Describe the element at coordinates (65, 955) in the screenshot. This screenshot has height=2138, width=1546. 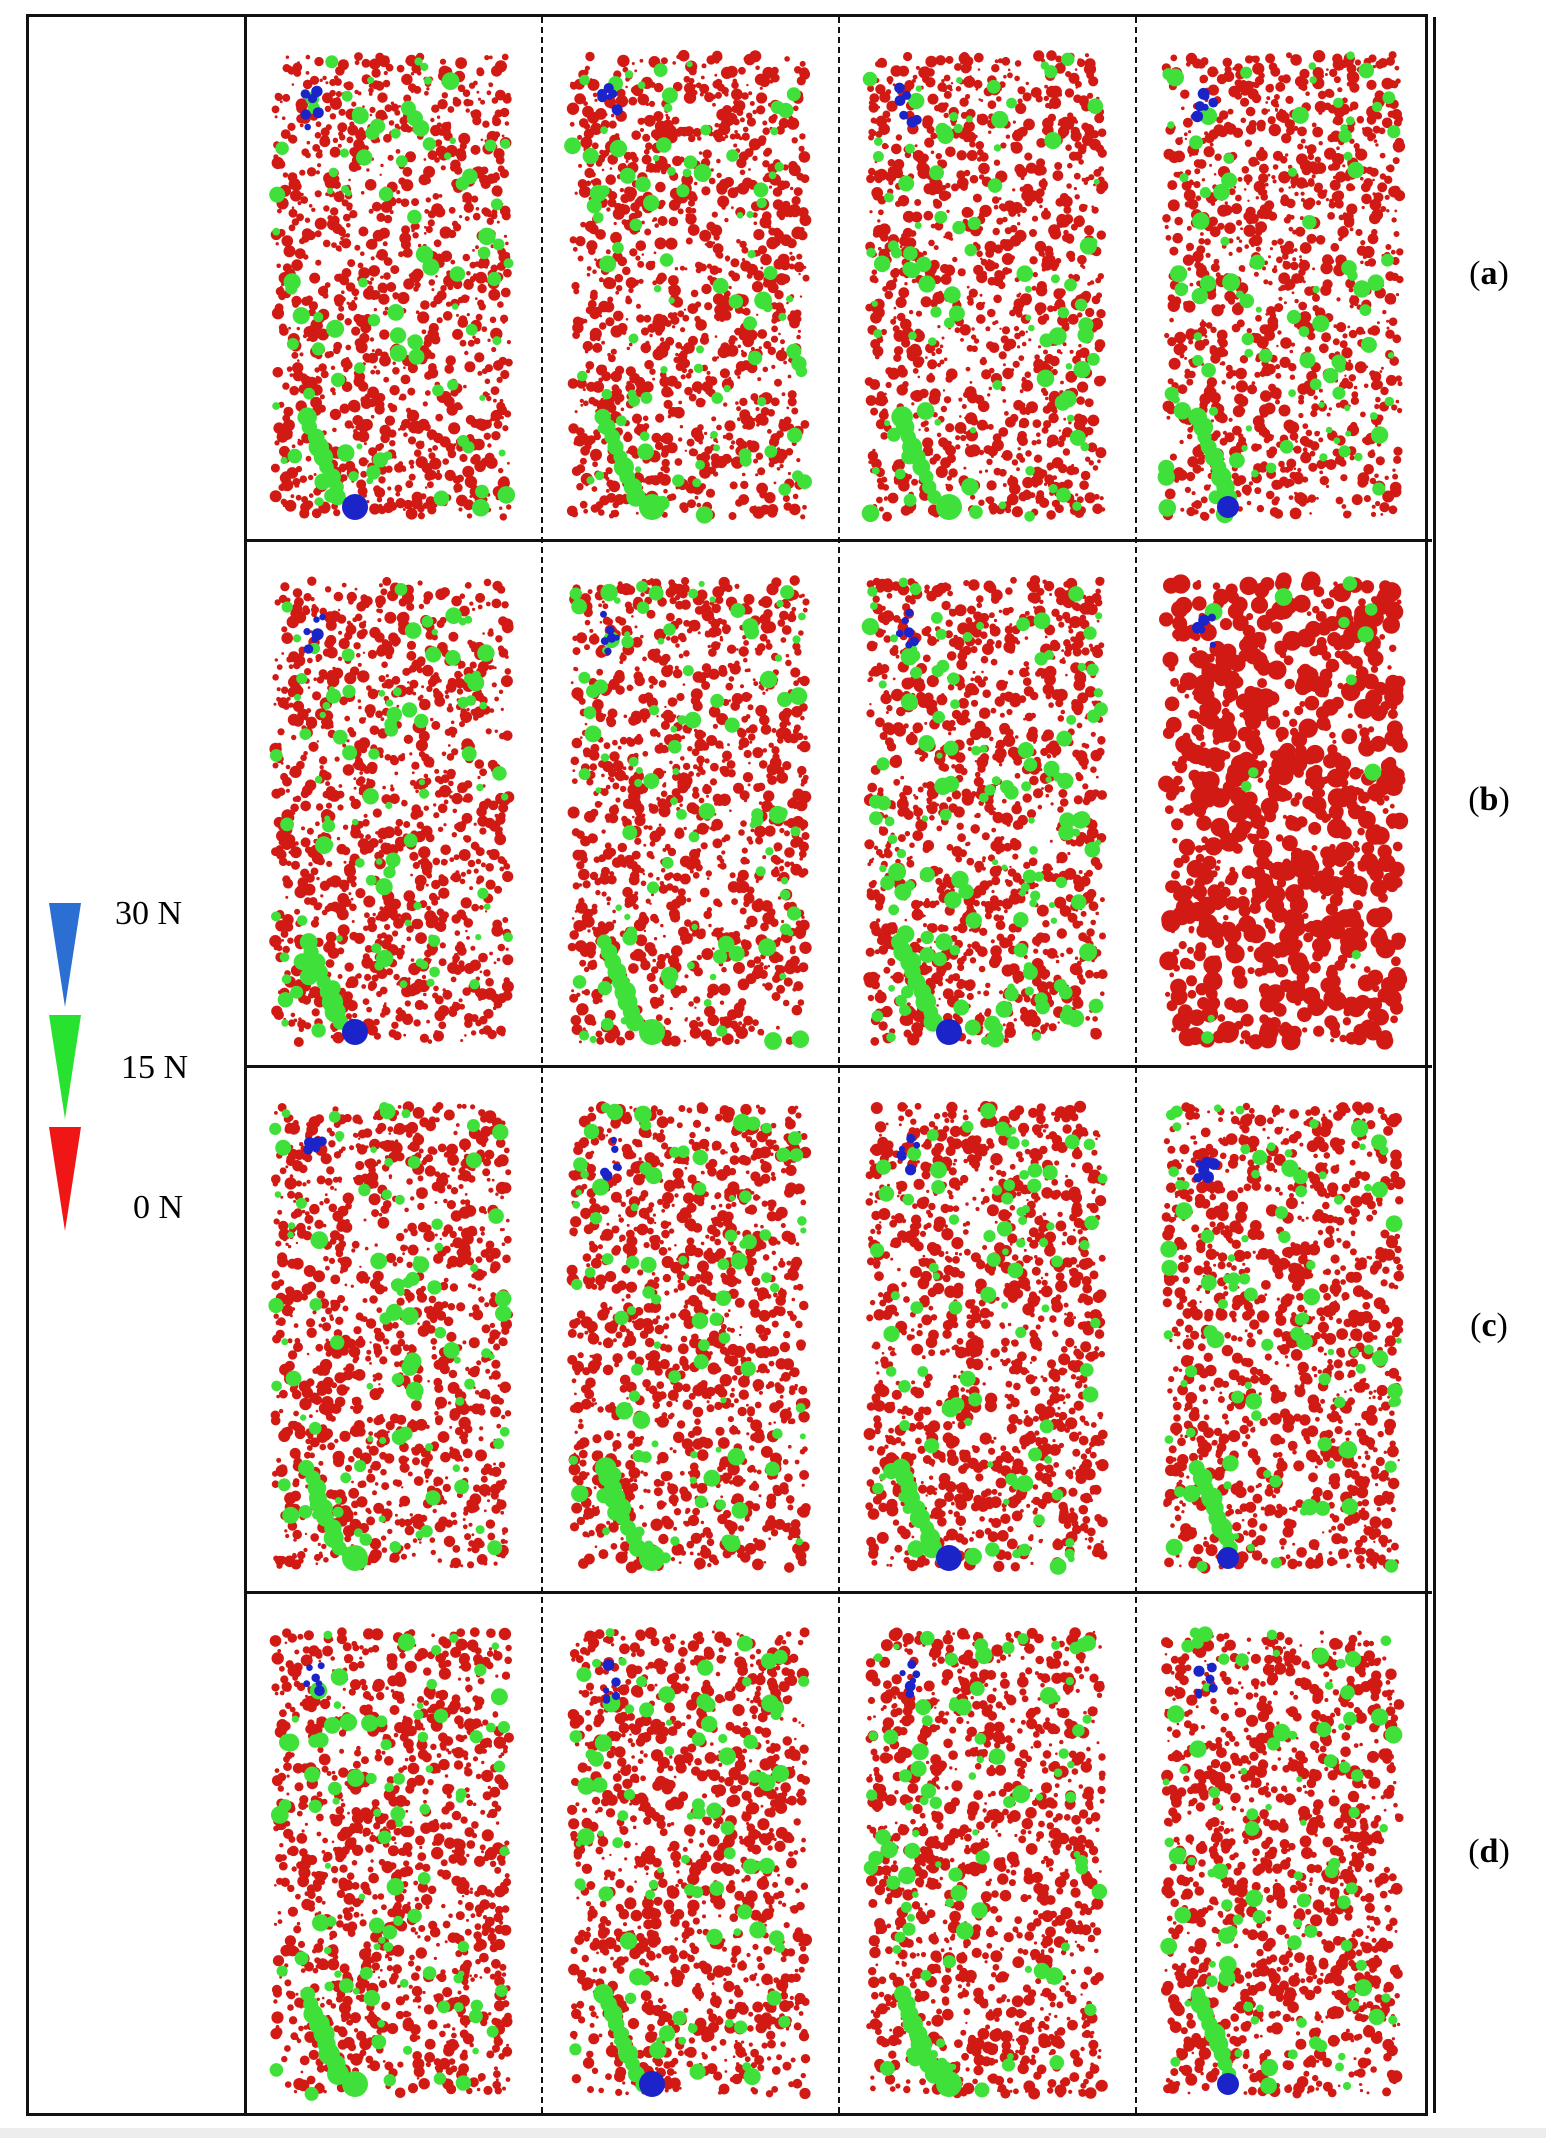
I see `triangle-blue-icon` at that location.